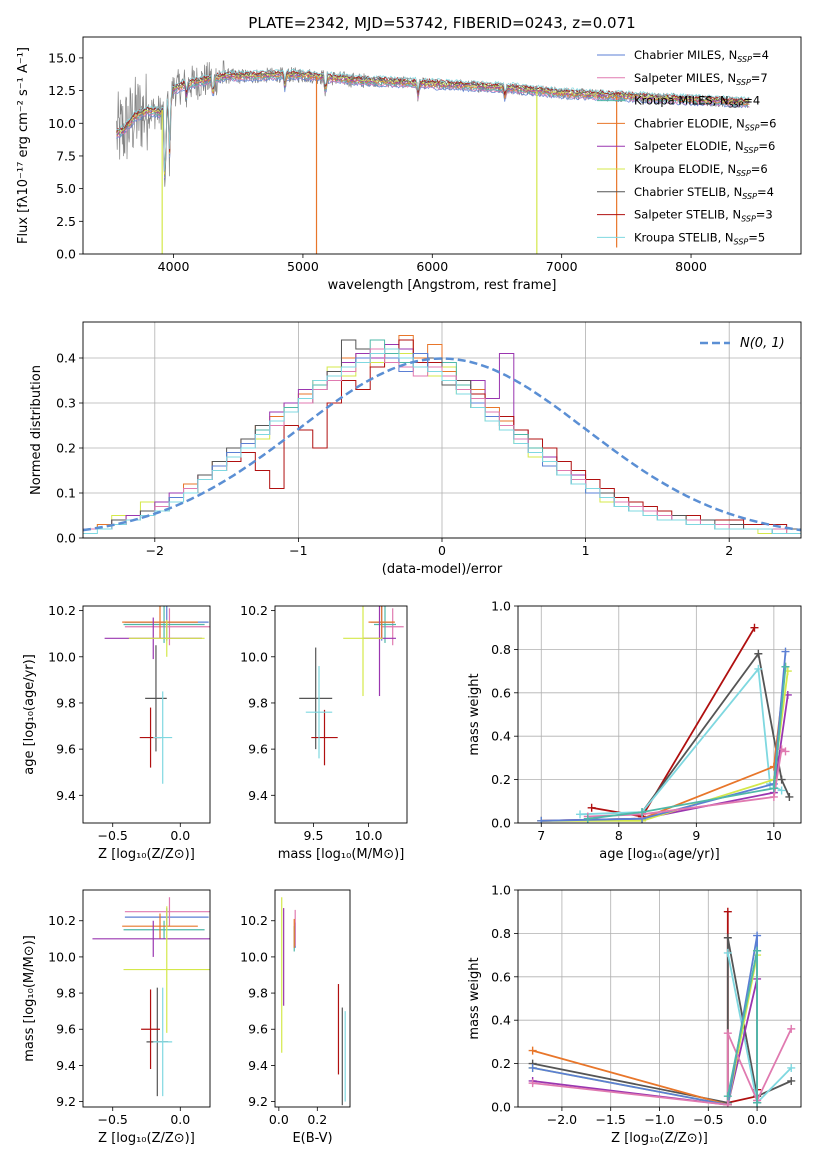  What do you see at coordinates (23, 145) in the screenshot?
I see `y-axis-label: Flux [fλ10⁻¹⁷ erg cm⁻² s⁻¹ A⁻¹]` at bounding box center [23, 145].